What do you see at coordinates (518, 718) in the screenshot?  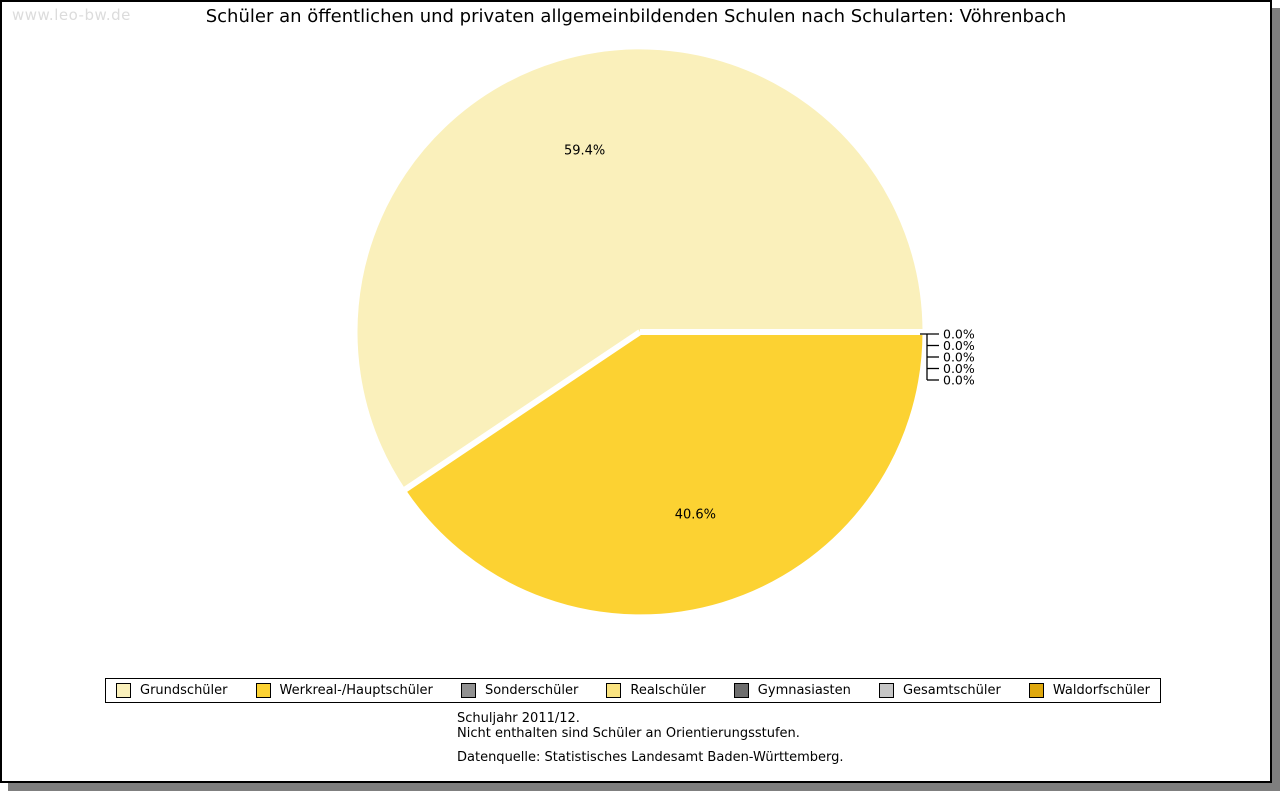 I see `footnote-schuljahr: Schuljahr 2011/12.` at bounding box center [518, 718].